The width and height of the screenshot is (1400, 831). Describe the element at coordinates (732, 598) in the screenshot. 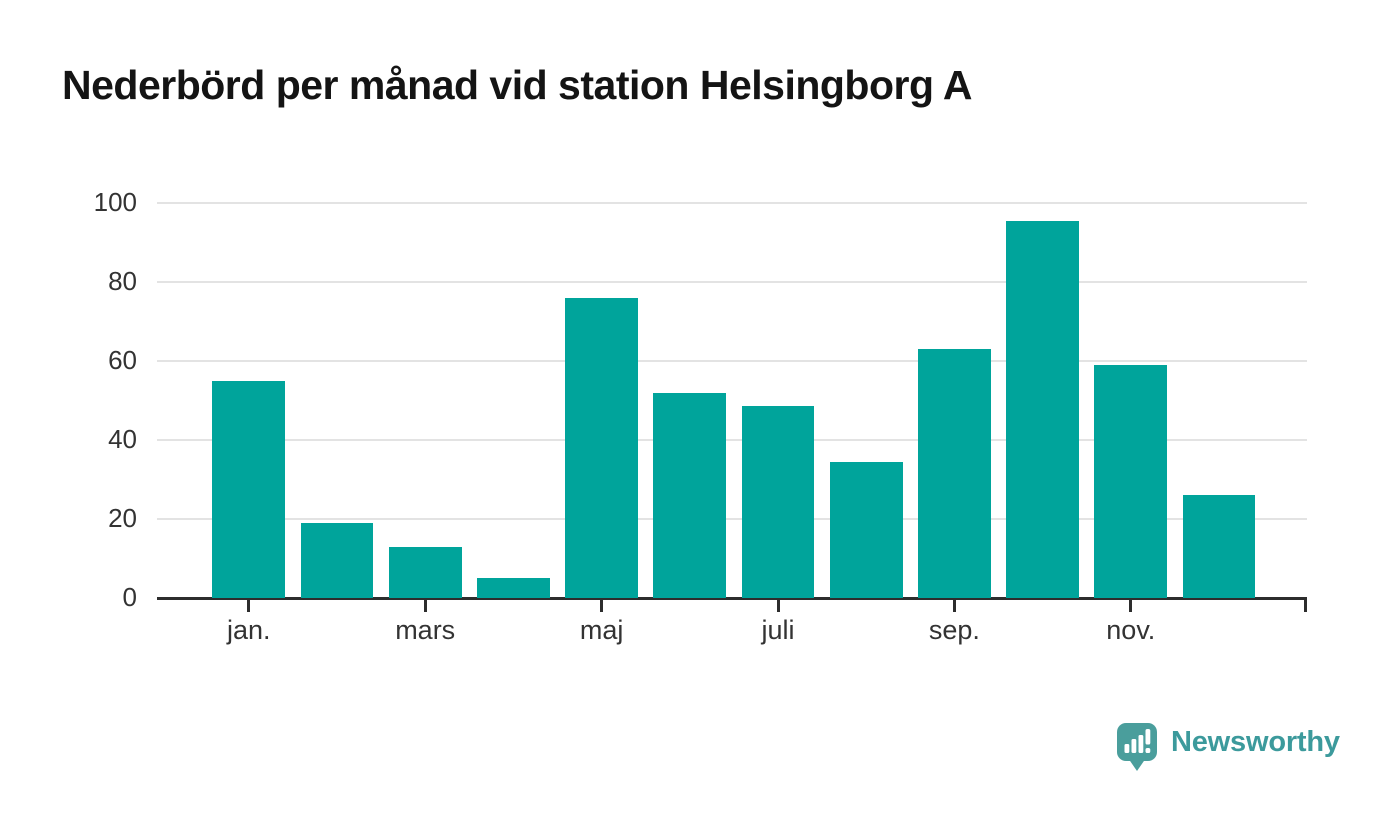

I see `x-axis-line` at that location.